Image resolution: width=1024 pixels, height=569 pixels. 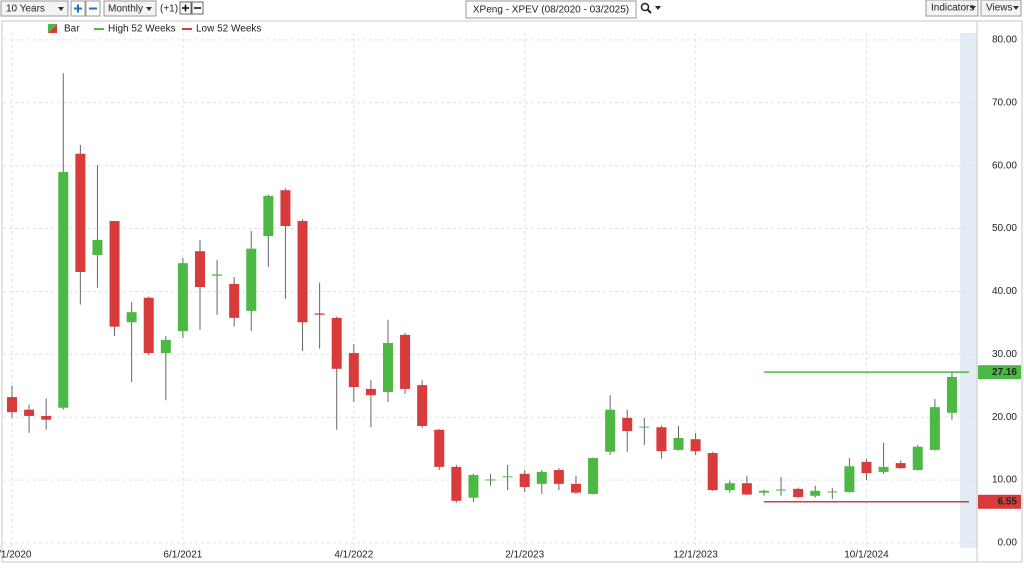 What do you see at coordinates (1004, 480) in the screenshot?
I see `y-tick-label: 10.00` at bounding box center [1004, 480].